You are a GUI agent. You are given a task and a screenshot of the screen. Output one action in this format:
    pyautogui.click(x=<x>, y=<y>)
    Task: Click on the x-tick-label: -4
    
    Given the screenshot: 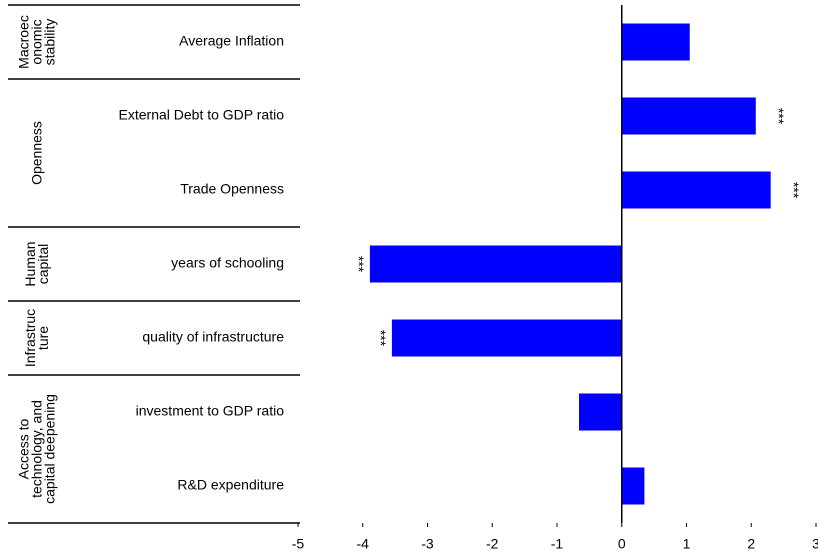 What is the action you would take?
    pyautogui.click(x=363, y=544)
    